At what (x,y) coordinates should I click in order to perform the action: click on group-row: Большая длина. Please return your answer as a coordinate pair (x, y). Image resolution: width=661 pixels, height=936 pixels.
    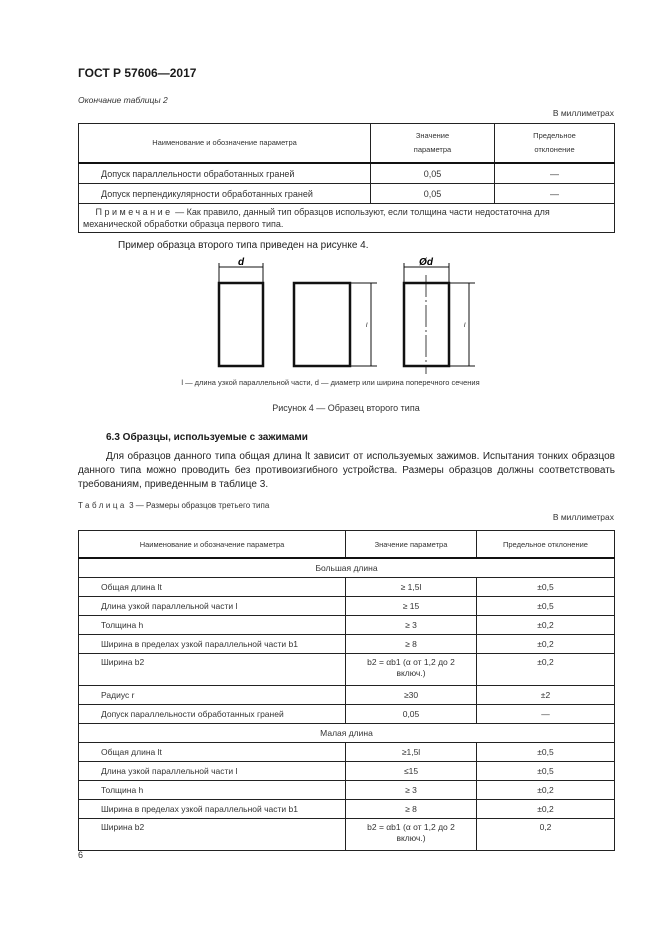
    Looking at the image, I should click on (346, 567).